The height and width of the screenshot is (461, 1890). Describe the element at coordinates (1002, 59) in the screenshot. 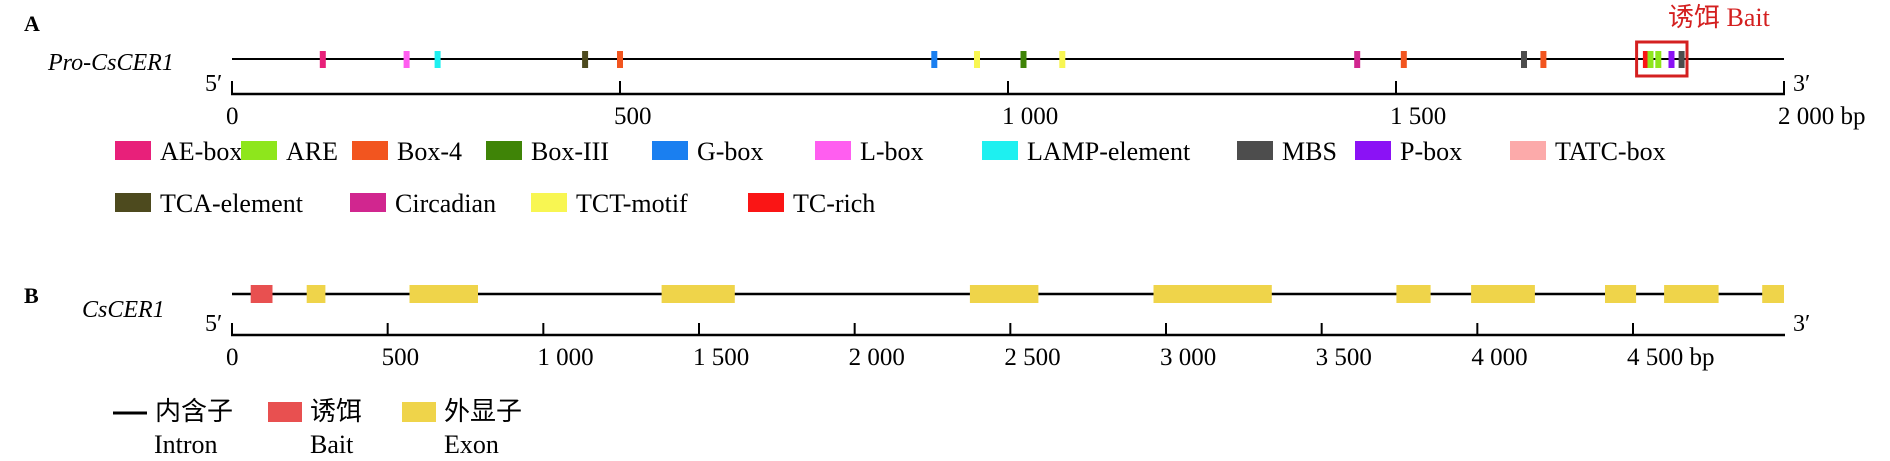

I see `cis-element-marks` at that location.